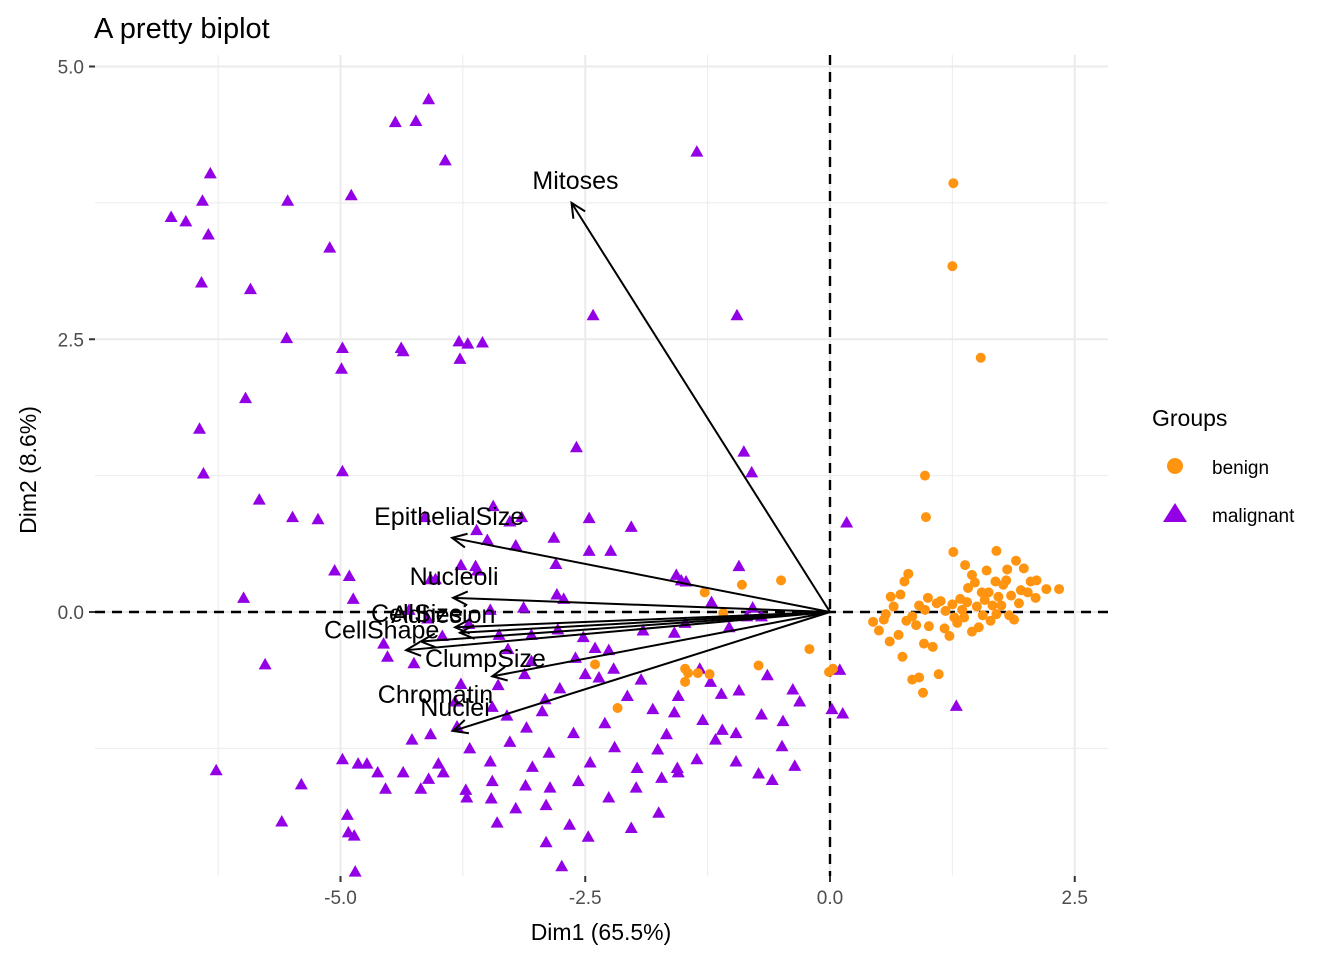 Image resolution: width=1344 pixels, height=960 pixels. Describe the element at coordinates (830, 898) in the screenshot. I see `x-tick-label: 0.0` at that location.